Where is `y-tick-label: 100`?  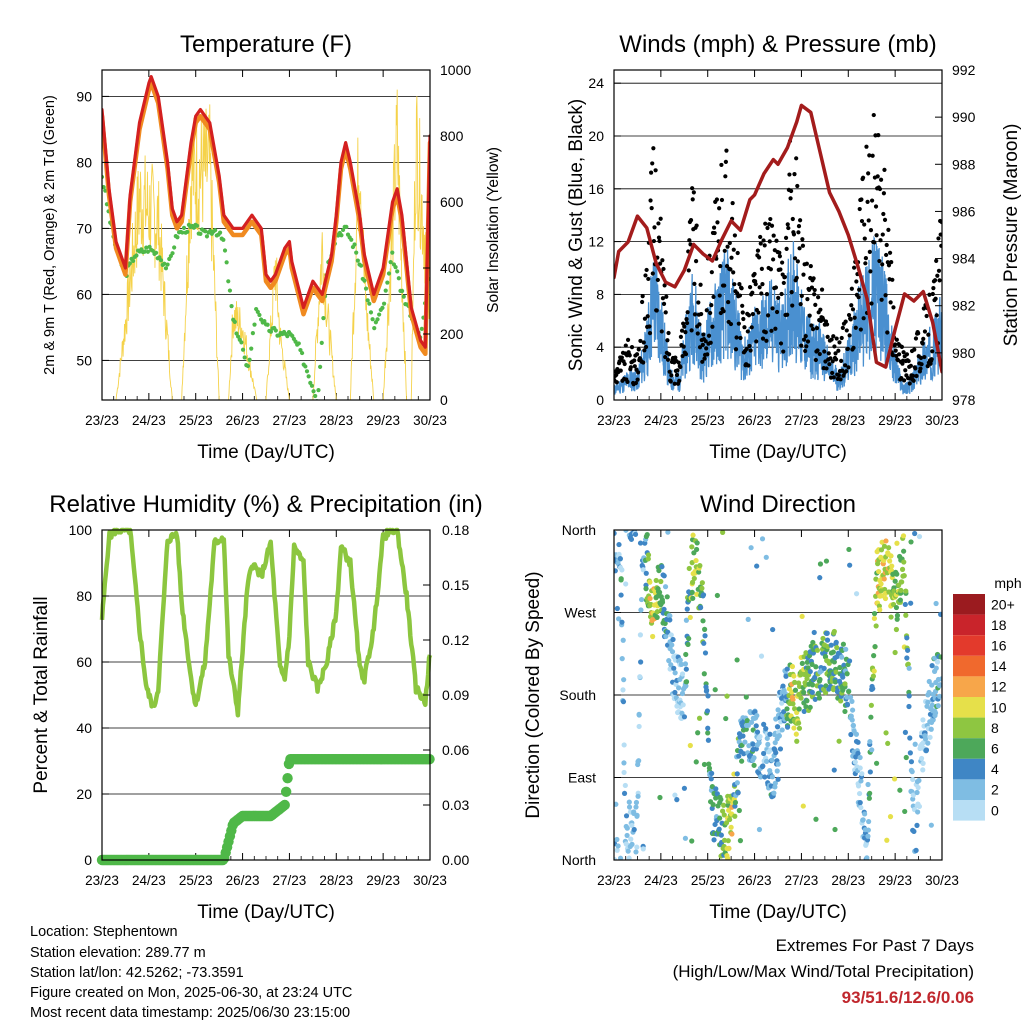 y-tick-label: 100 is located at coordinates (81, 530).